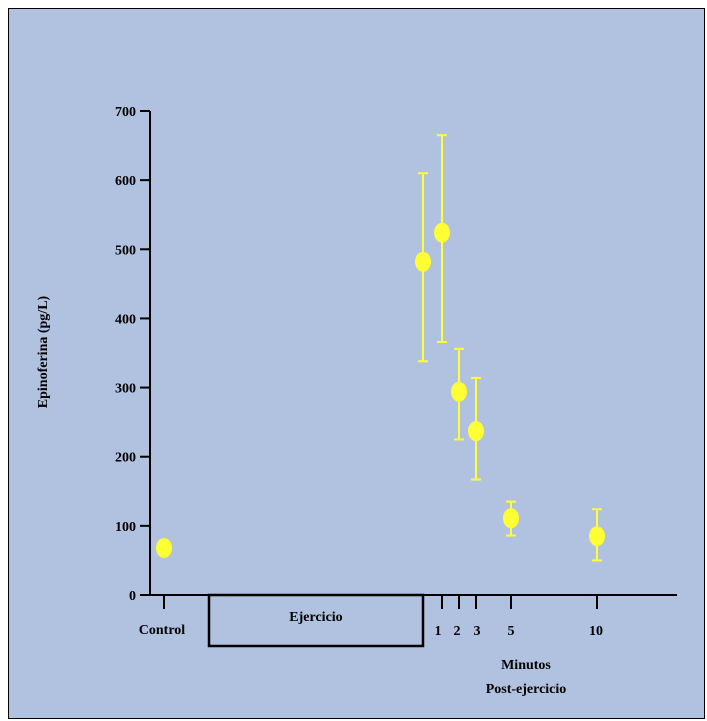 This screenshot has height=721, width=707. Describe the element at coordinates (43, 351) in the screenshot. I see `y-axis-label: Epinoferina (pg/L)` at that location.